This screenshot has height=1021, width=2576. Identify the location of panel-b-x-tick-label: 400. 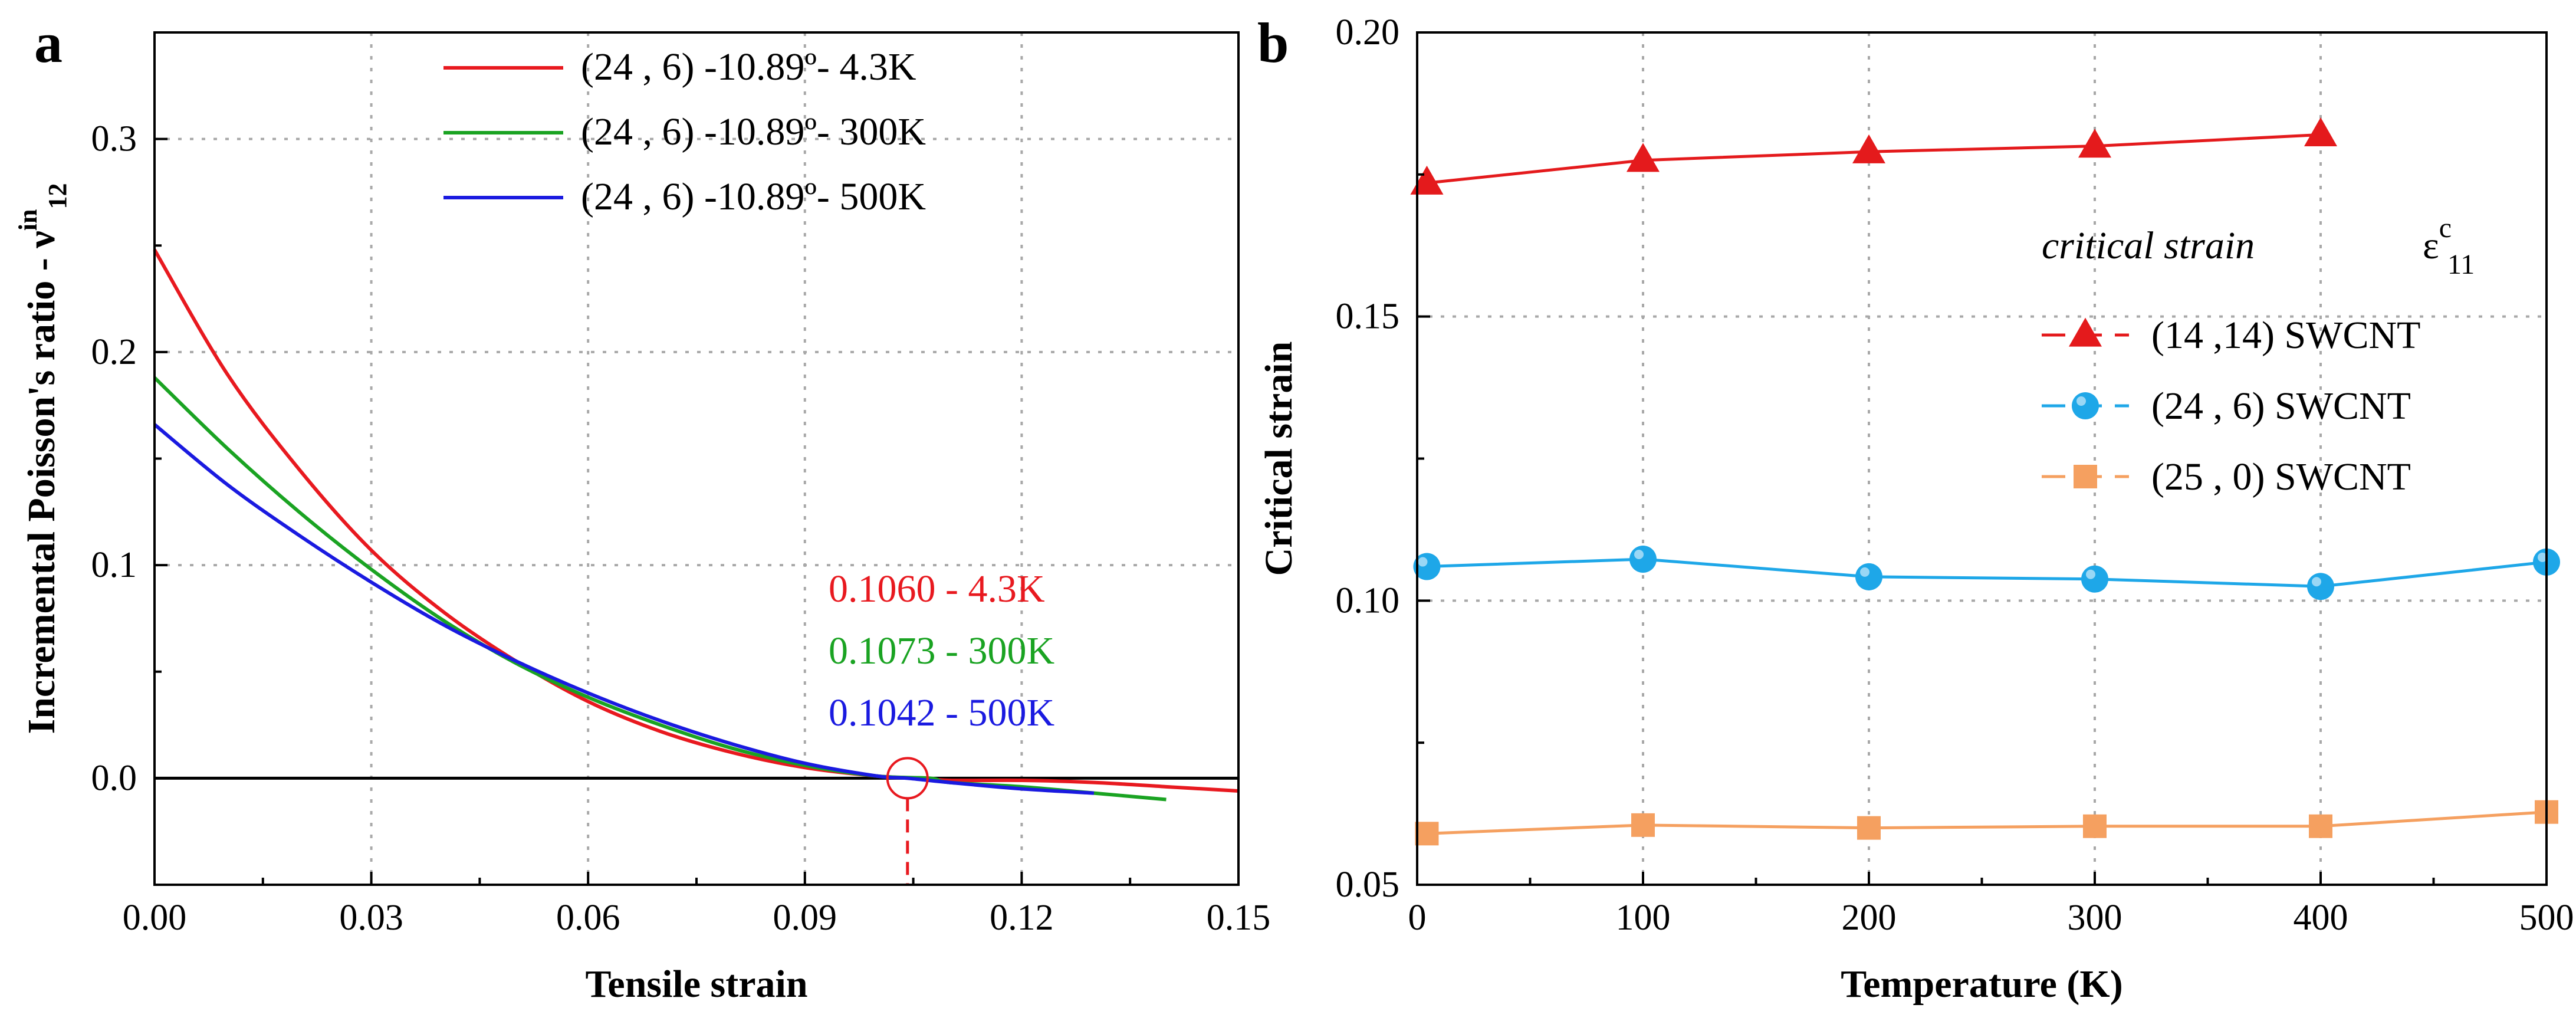
(2321, 918).